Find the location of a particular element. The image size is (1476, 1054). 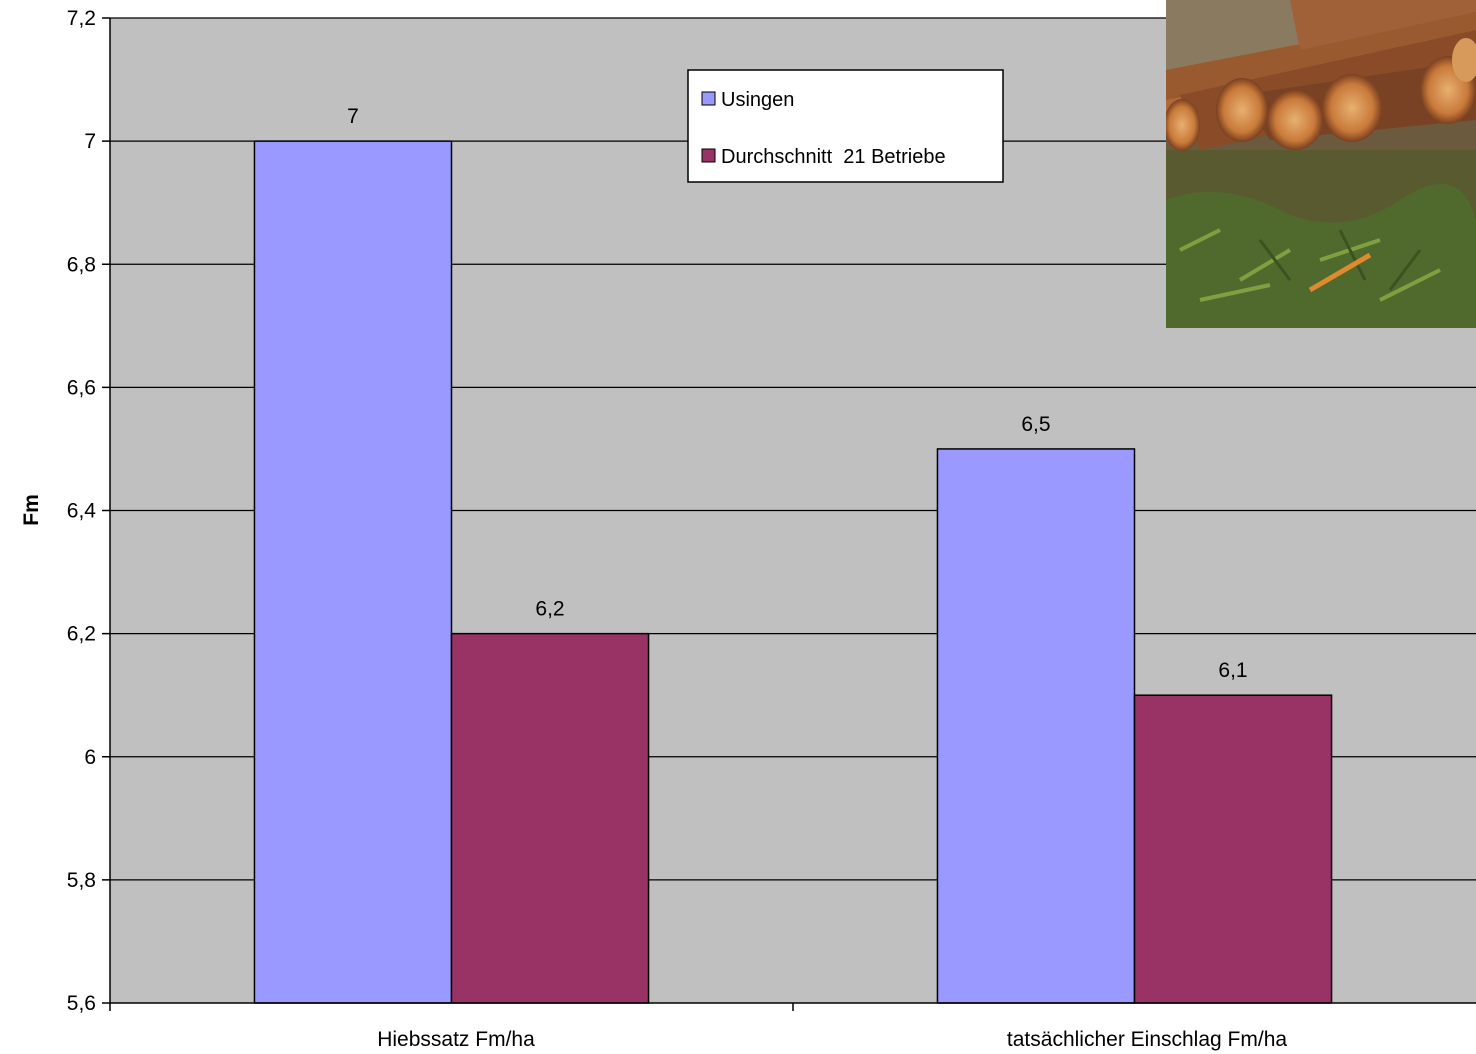

data-label: 6,1 is located at coordinates (1232, 670).